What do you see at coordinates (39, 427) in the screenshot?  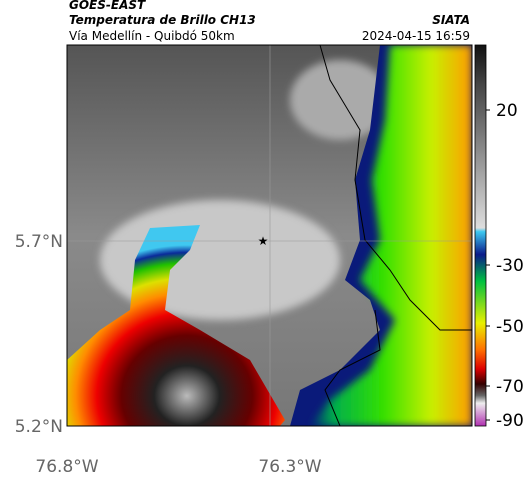 I see `lat-label: 5.2°N` at bounding box center [39, 427].